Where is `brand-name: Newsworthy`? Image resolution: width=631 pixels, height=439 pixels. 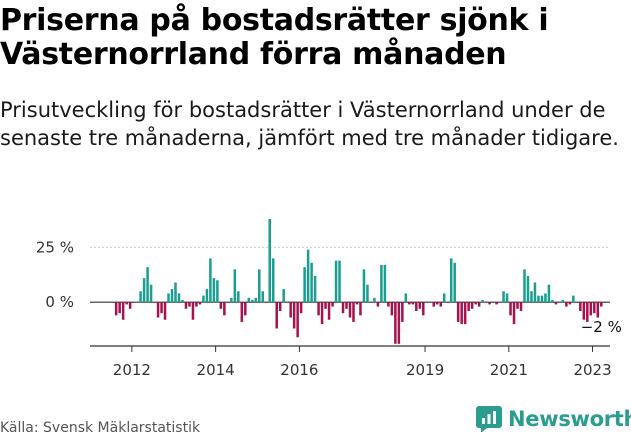
brand-name: Newsworthy is located at coordinates (569, 419).